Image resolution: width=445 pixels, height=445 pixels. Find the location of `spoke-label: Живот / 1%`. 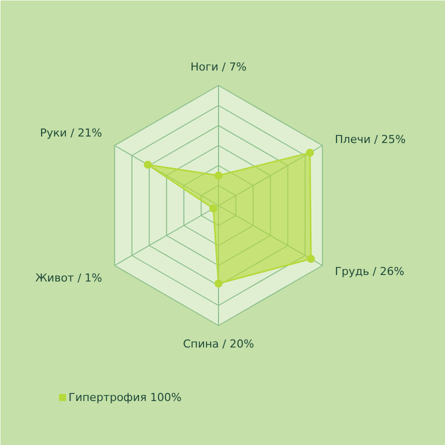

spoke-label: Живот / 1% is located at coordinates (68, 278).